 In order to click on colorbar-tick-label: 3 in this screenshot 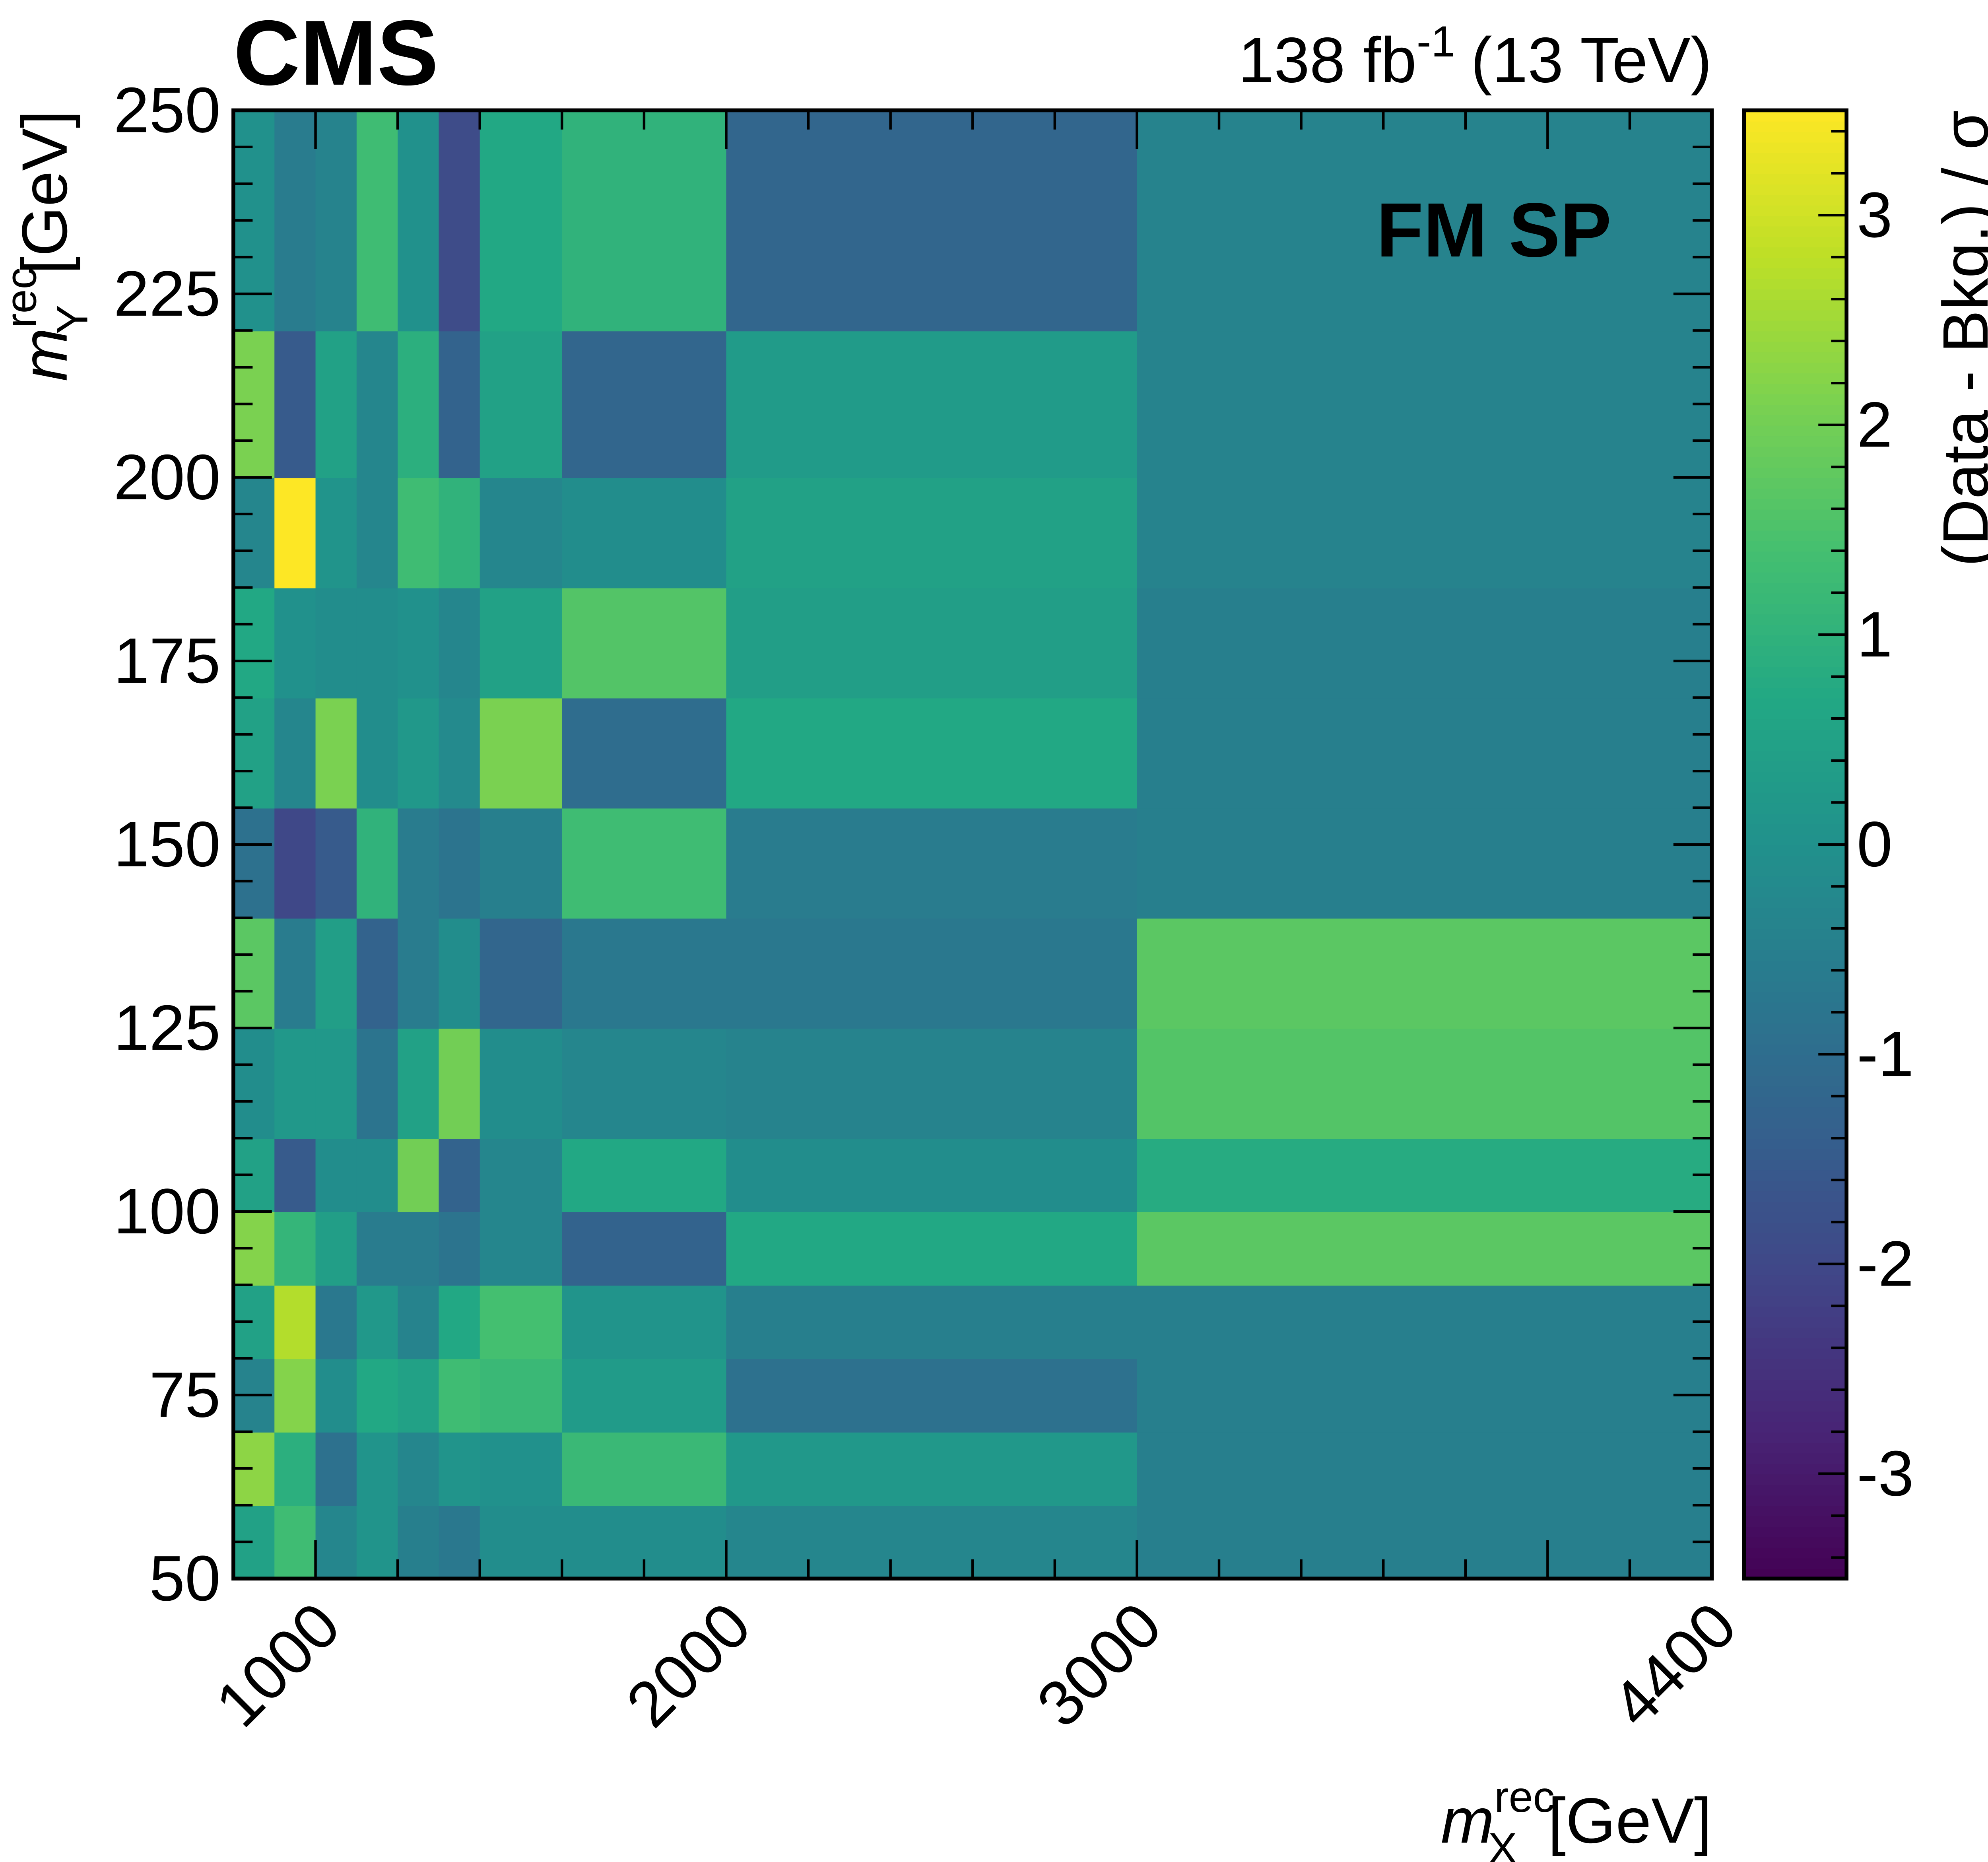, I will do `click(1875, 215)`.